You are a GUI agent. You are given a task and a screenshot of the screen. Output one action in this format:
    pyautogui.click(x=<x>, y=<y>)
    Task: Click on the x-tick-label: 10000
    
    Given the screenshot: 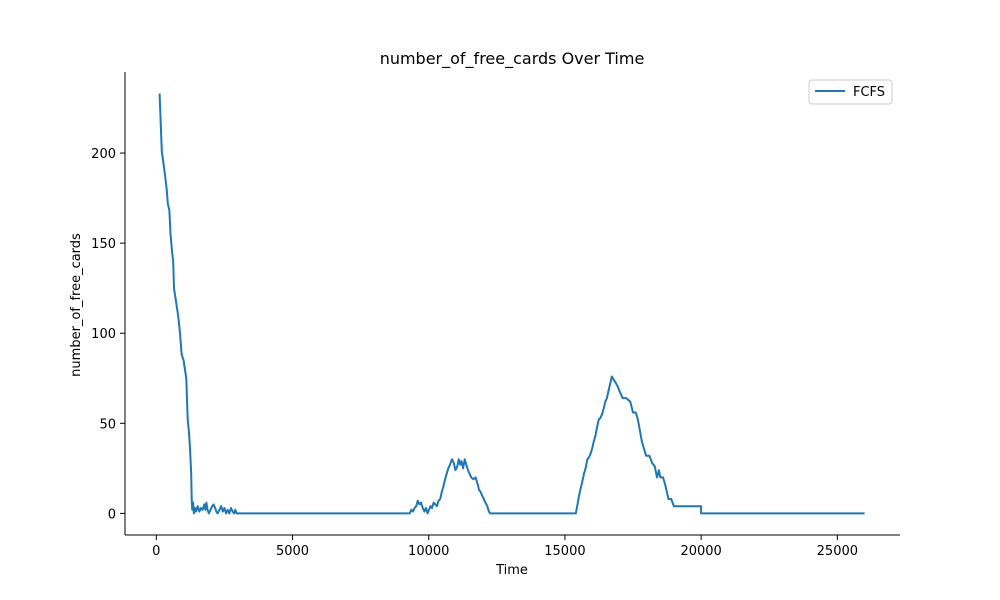 What is the action you would take?
    pyautogui.click(x=428, y=551)
    